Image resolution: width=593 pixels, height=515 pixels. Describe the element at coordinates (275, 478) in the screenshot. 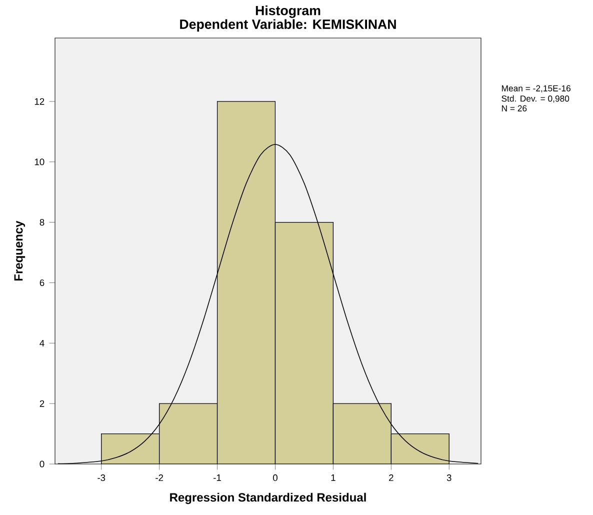

I see `x-tick-label: 0` at that location.